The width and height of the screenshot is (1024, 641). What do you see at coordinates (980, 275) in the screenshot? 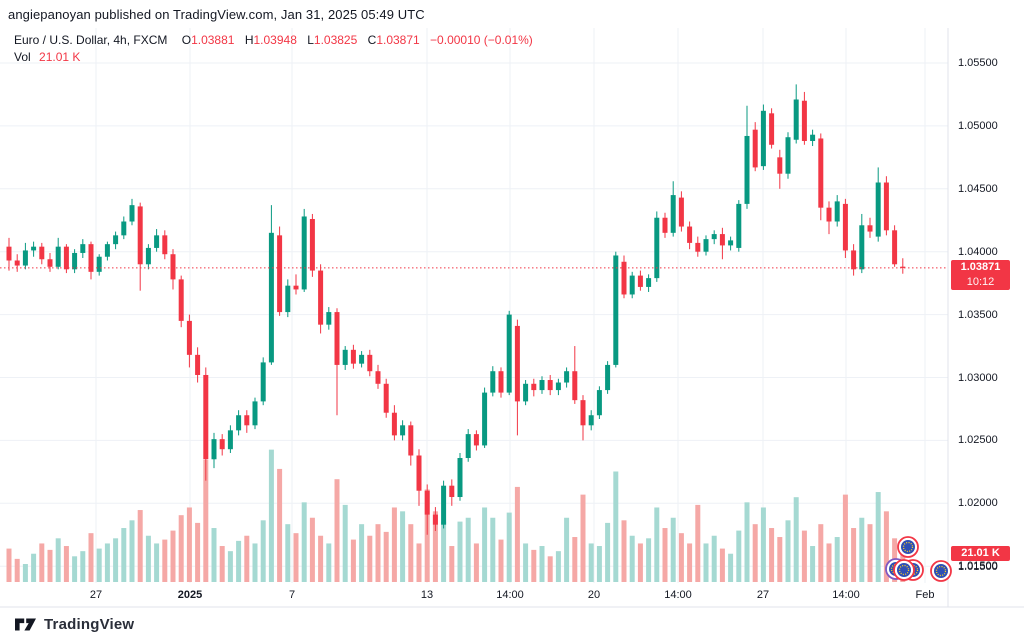
I see `last-price-badge: 1.03871 10:12` at bounding box center [980, 275].